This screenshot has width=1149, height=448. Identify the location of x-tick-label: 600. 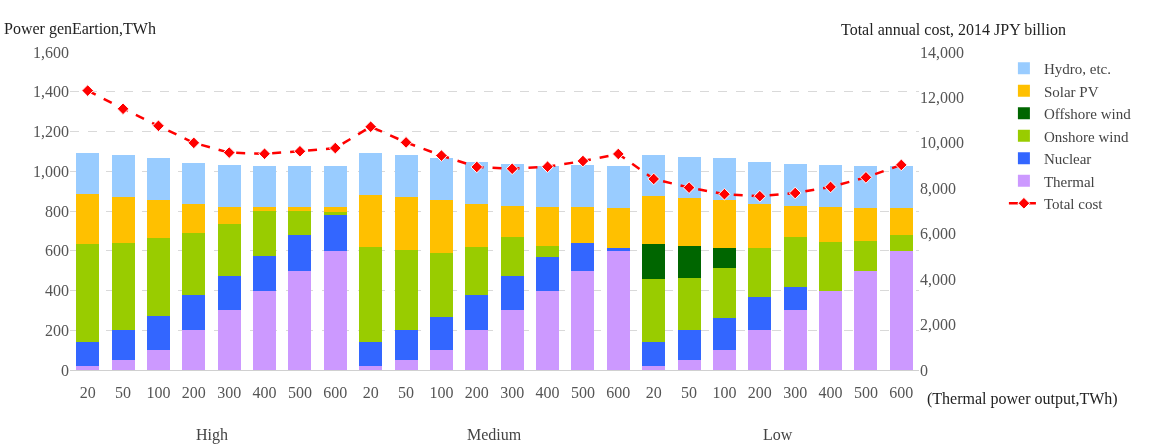
(335, 393).